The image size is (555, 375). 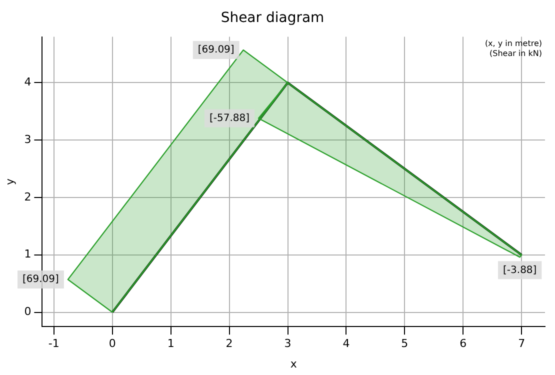 What do you see at coordinates (229, 343) in the screenshot?
I see `x-tick-label: 2` at bounding box center [229, 343].